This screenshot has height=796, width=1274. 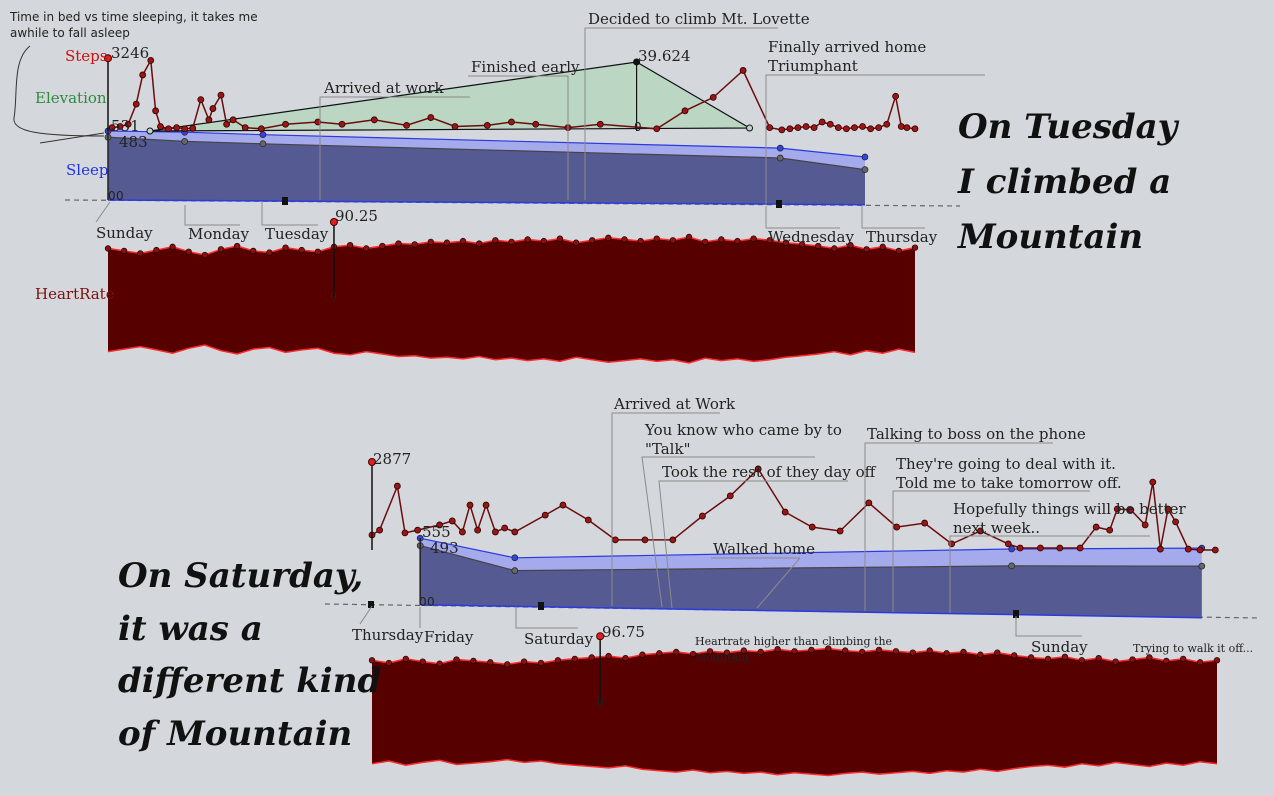 I want to click on day-label: Thursday, so click(x=388, y=635).